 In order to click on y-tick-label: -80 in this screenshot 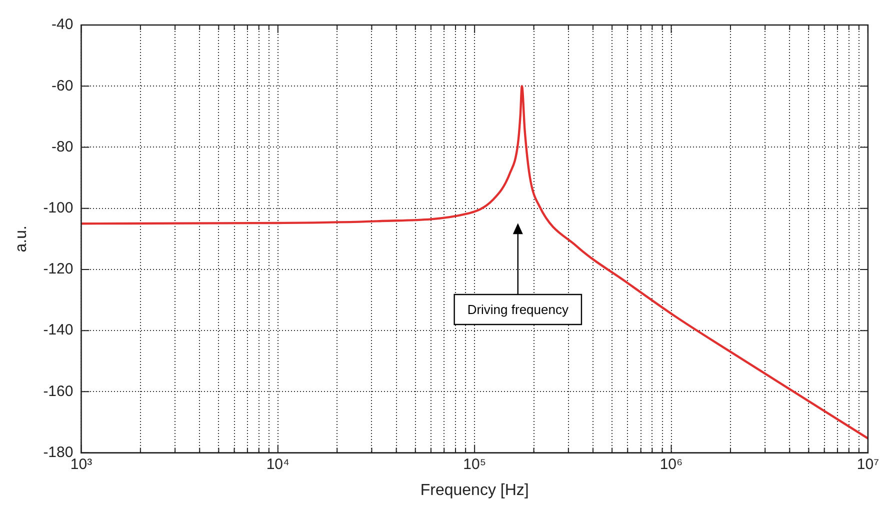, I will do `click(63, 147)`.